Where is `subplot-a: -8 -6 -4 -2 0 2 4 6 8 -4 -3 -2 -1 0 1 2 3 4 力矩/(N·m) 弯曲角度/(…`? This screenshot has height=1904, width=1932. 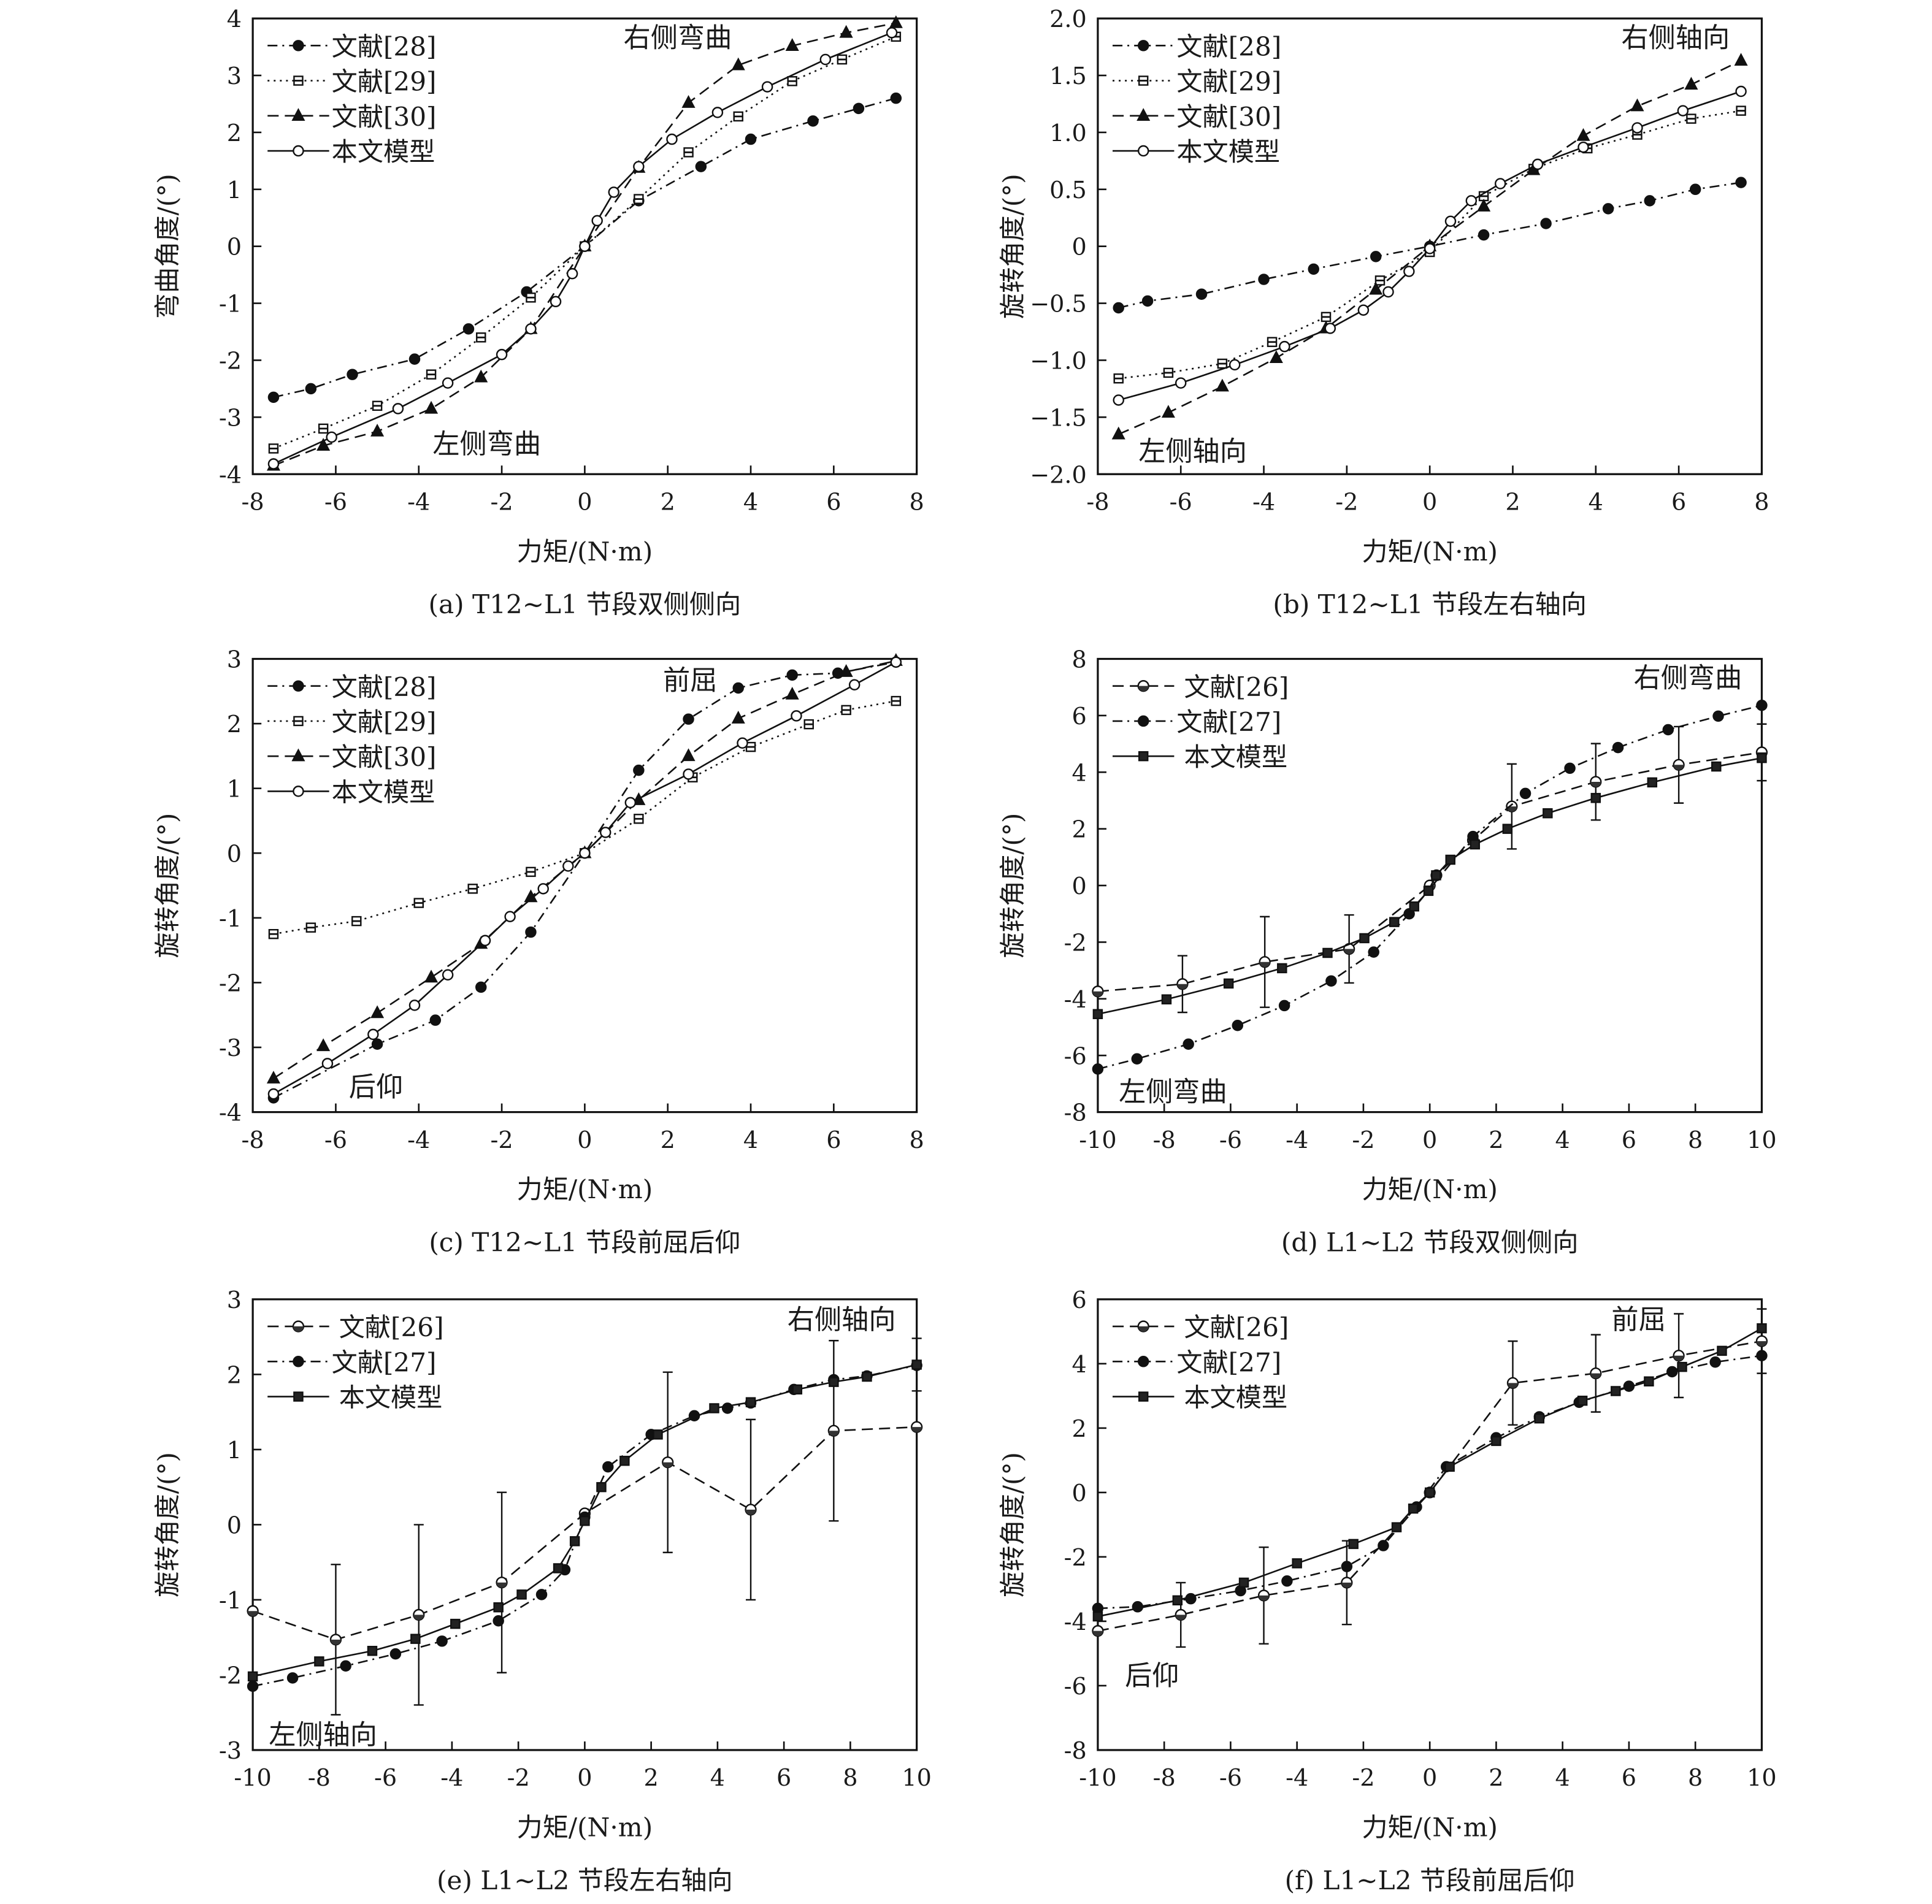 subplot-a: -8 -6 -4 -2 0 2 4 6 8 -4 -3 -2 -1 0 1 2 3 4 力矩/(N·m) 弯曲角度/(… is located at coordinates (538, 312).